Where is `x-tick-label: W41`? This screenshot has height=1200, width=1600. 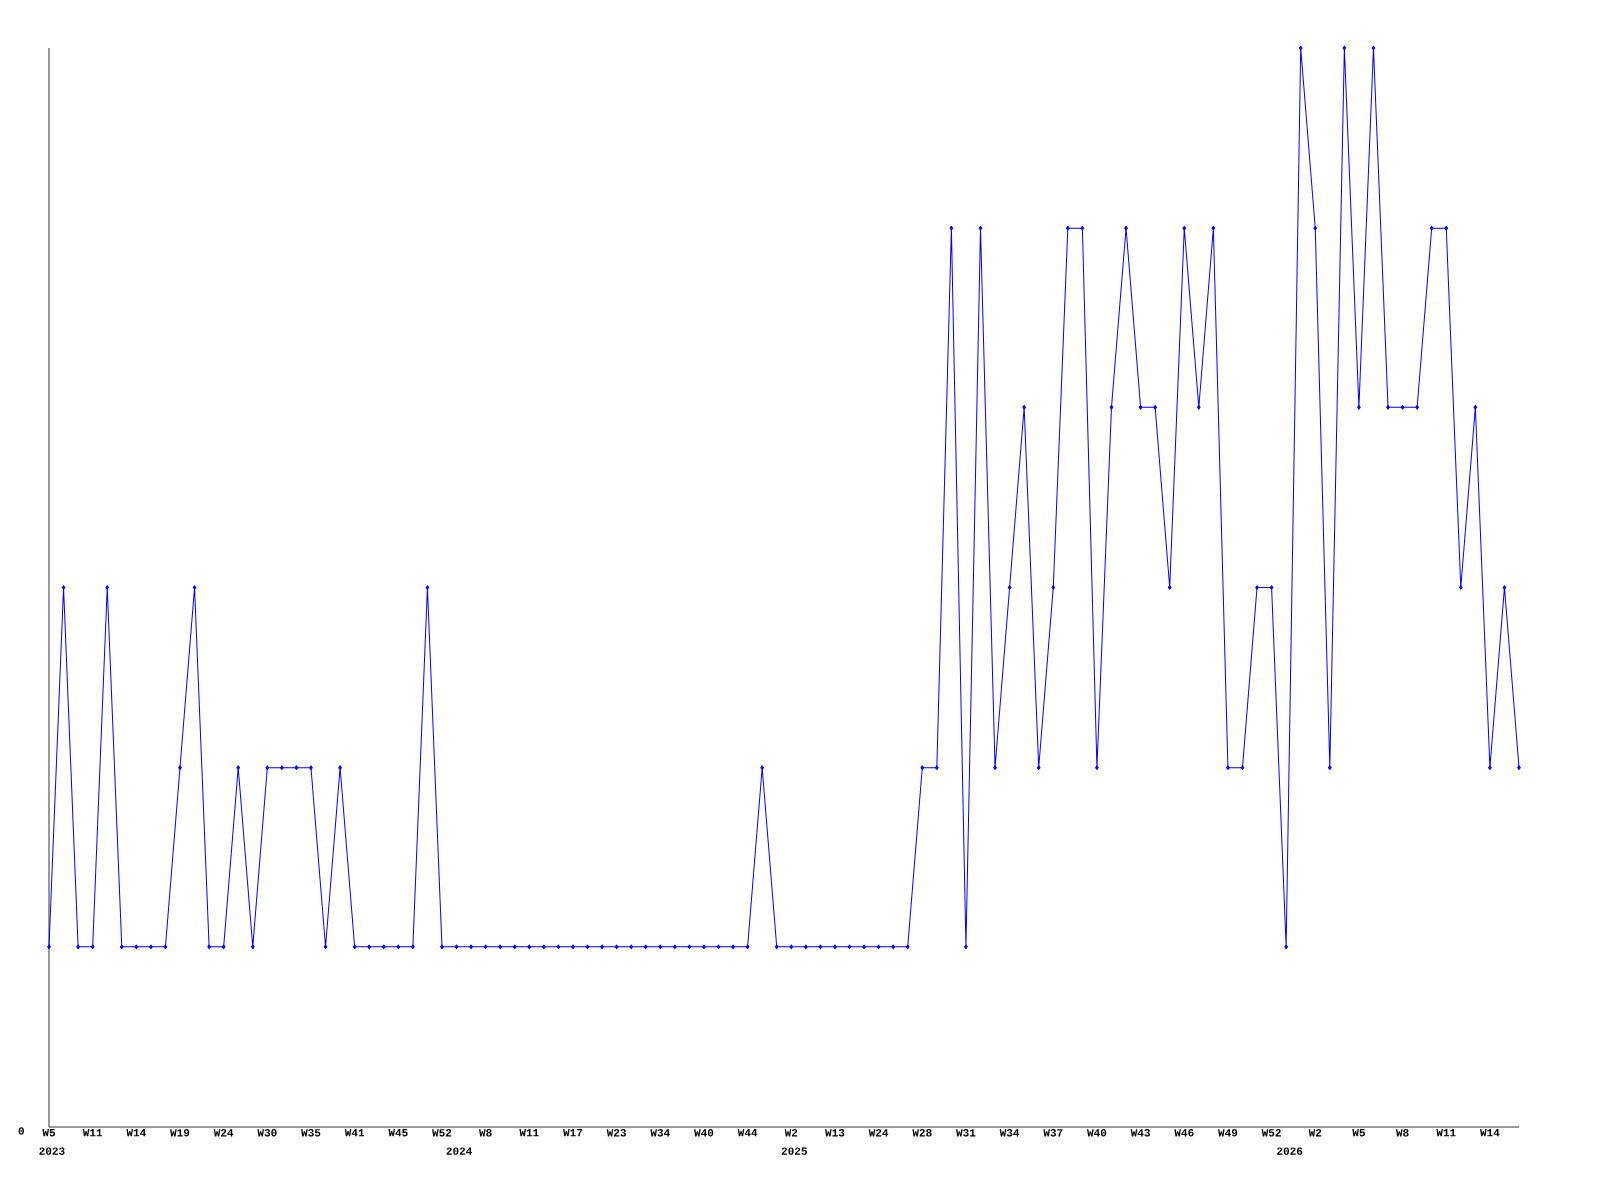 x-tick-label: W41 is located at coordinates (354, 1133).